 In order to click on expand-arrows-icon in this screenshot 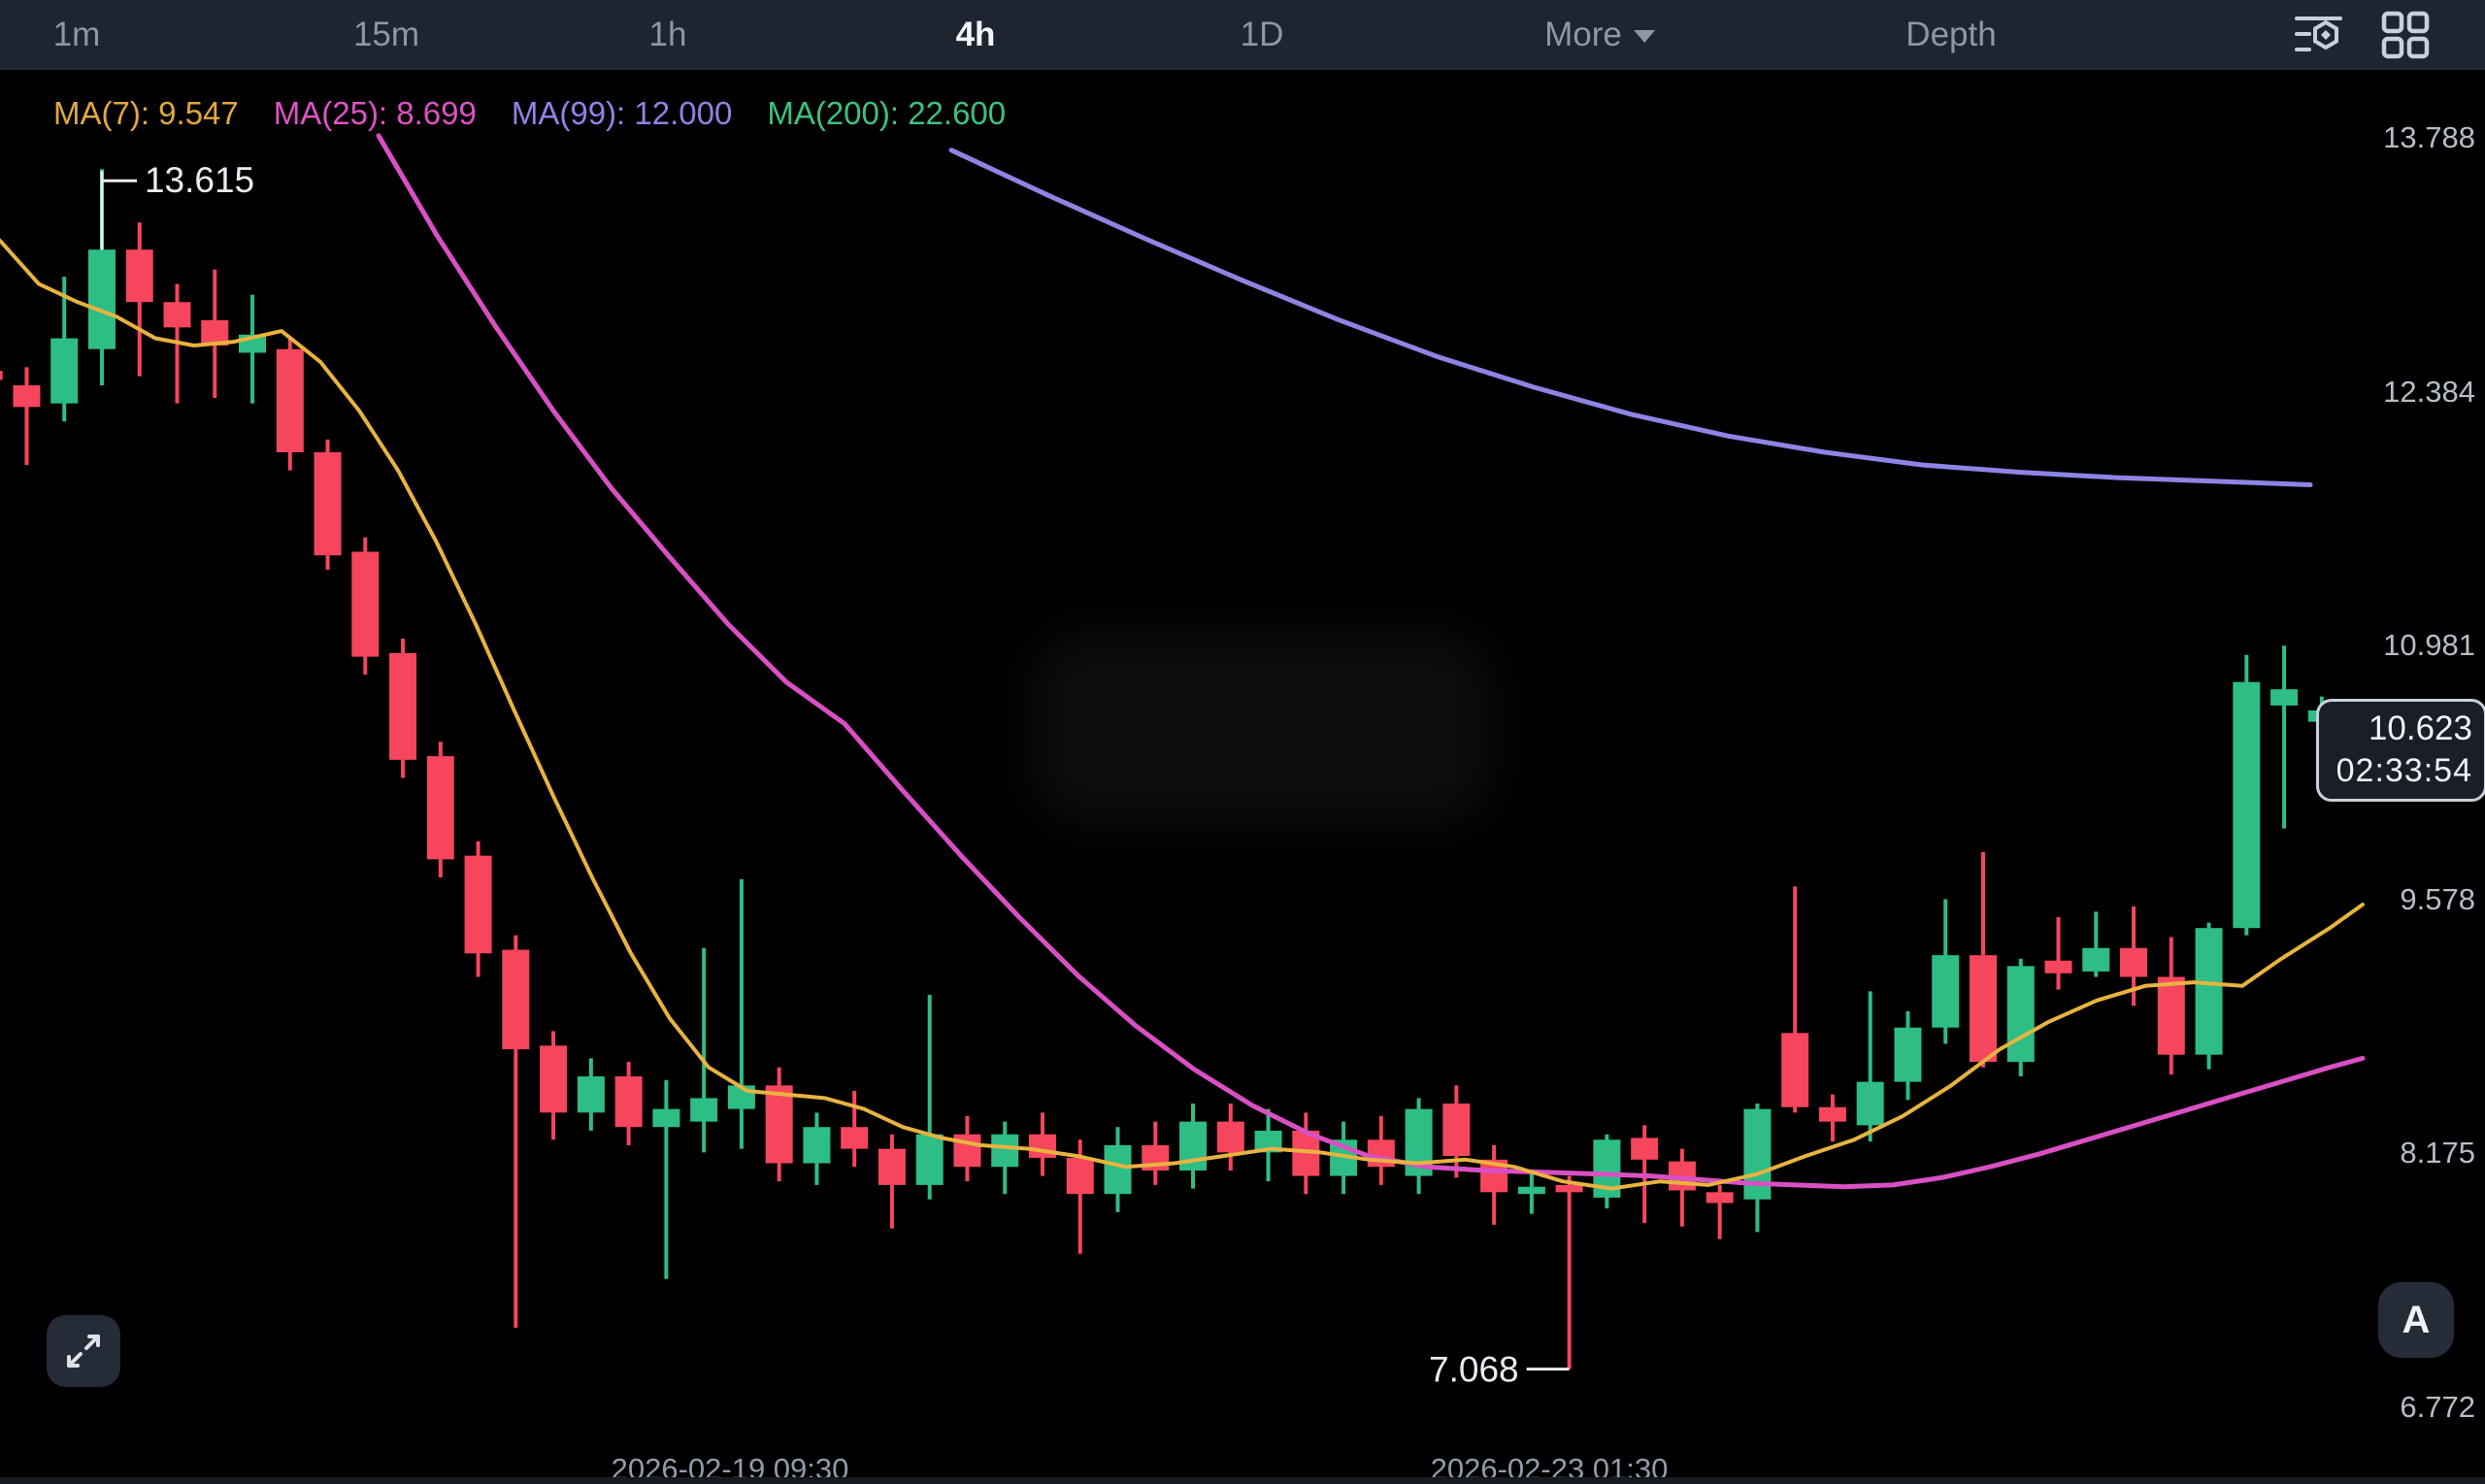, I will do `click(84, 1351)`.